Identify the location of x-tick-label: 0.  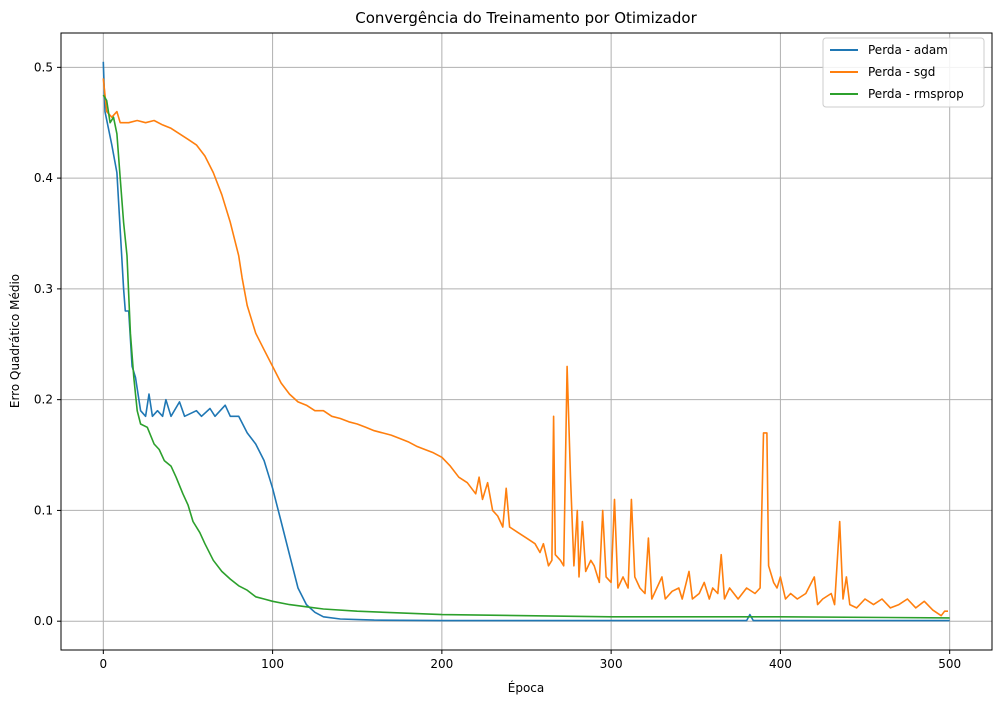
(103, 664).